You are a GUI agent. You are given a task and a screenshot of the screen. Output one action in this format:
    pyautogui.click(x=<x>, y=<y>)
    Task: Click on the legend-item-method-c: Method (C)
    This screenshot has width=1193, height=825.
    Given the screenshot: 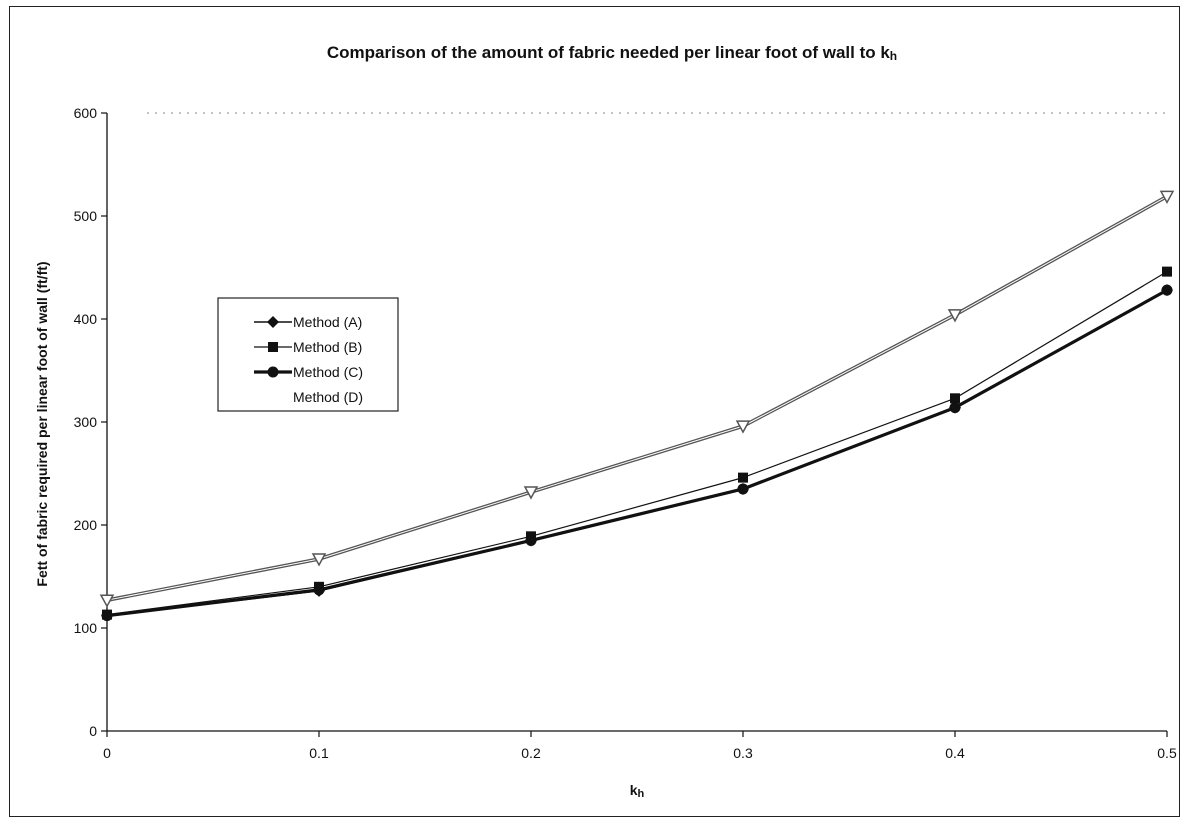 What is the action you would take?
    pyautogui.click(x=308, y=372)
    